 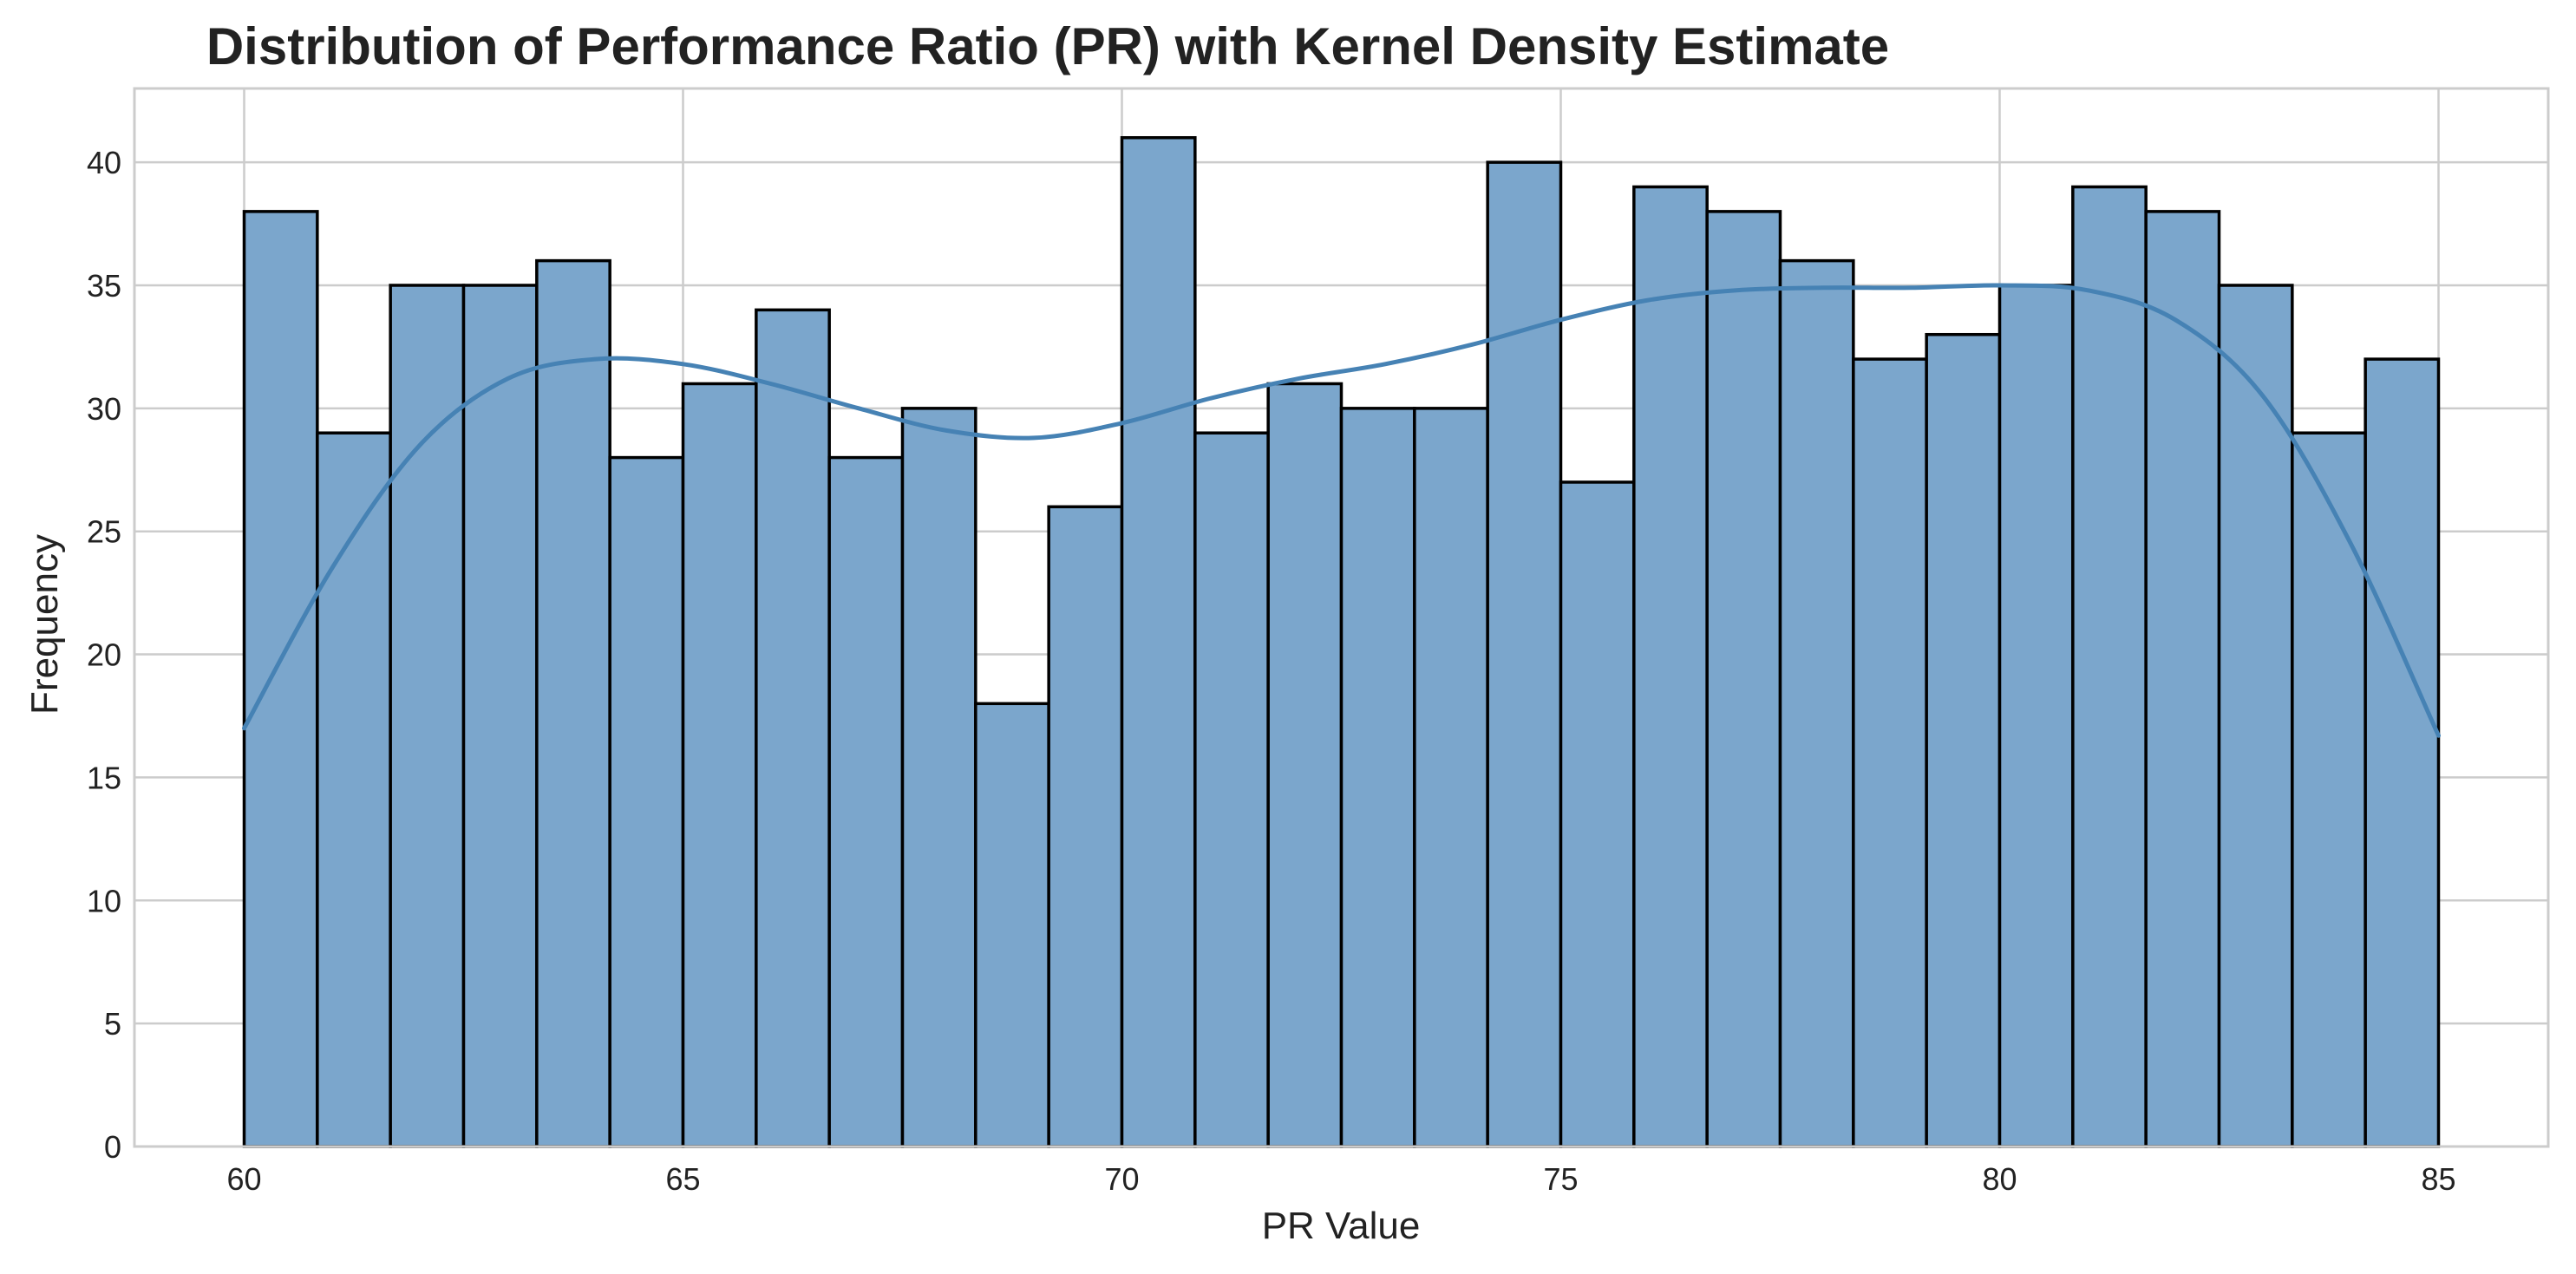 I want to click on x-tick-label: 80, so click(x=1999, y=1179).